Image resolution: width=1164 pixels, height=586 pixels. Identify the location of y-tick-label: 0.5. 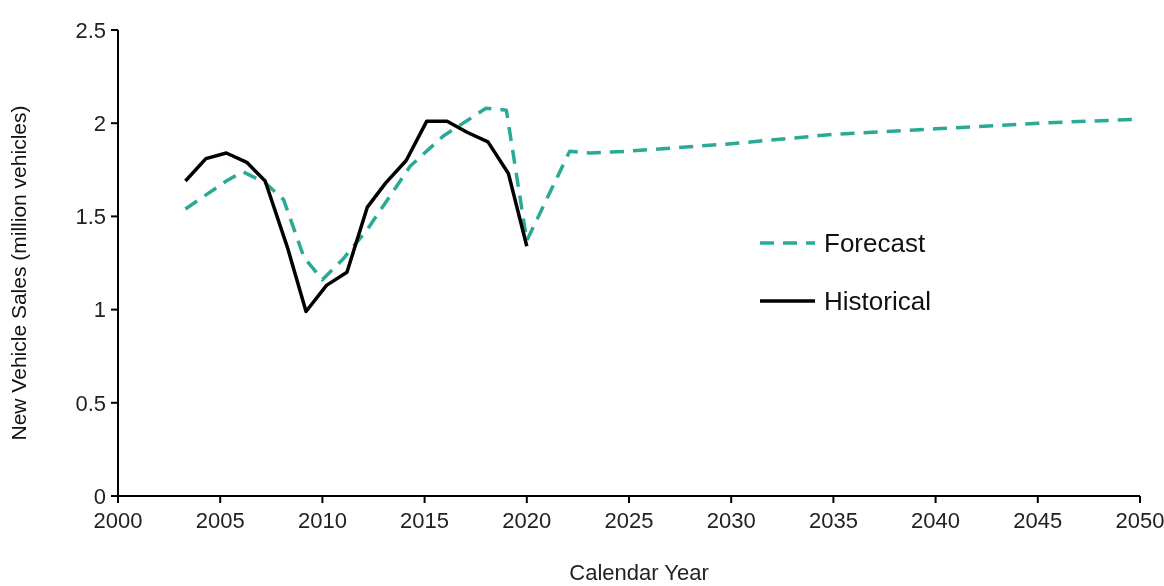
(90, 403).